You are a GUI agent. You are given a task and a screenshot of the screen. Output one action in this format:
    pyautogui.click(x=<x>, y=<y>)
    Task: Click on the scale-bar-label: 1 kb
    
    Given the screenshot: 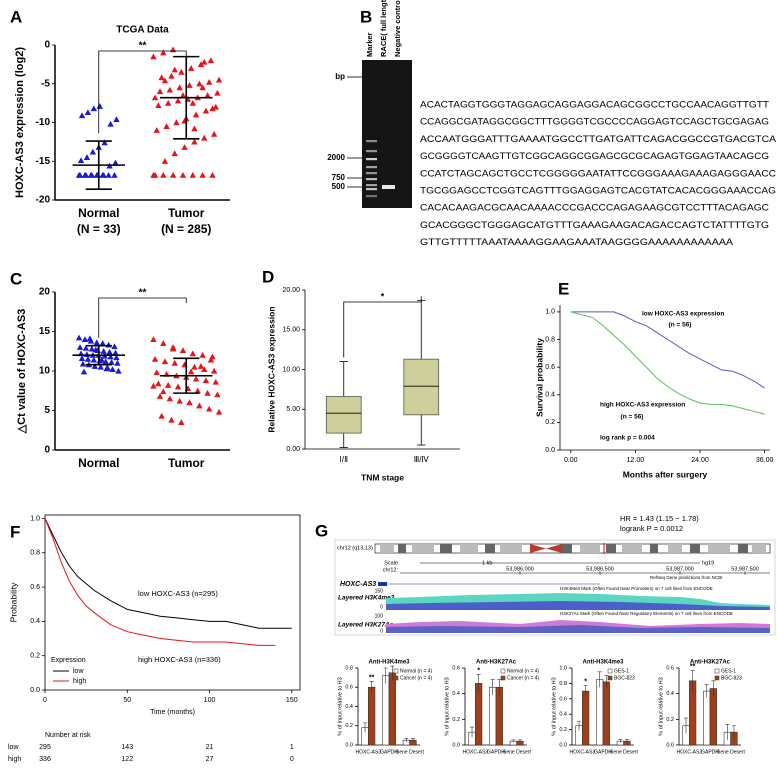 What is the action you would take?
    pyautogui.click(x=487, y=563)
    